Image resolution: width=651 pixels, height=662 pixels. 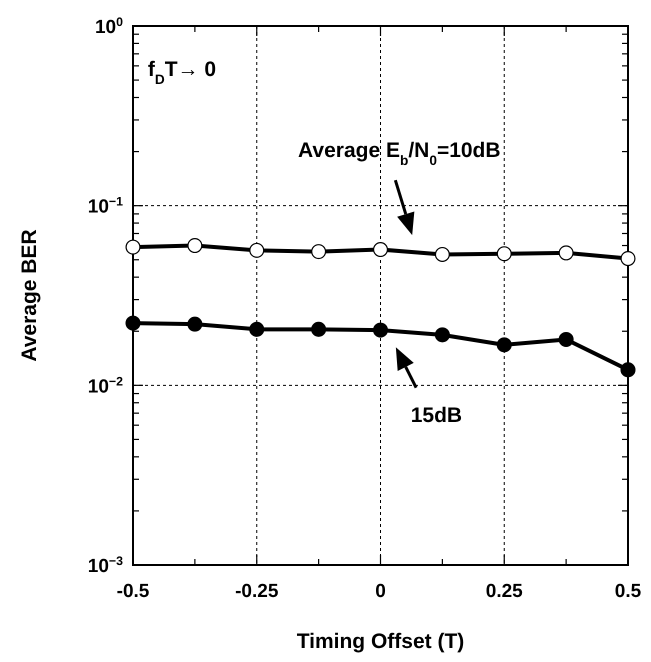 What do you see at coordinates (380, 591) in the screenshot?
I see `x-tick-label: 0` at bounding box center [380, 591].